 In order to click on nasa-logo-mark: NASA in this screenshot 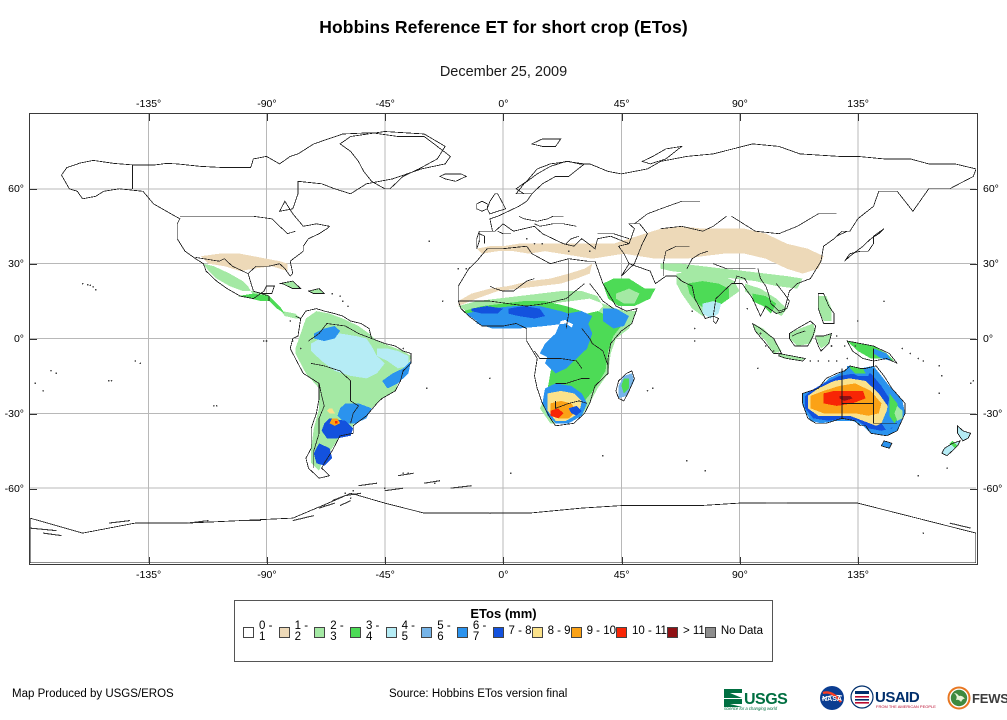, I will do `click(832, 698)`.